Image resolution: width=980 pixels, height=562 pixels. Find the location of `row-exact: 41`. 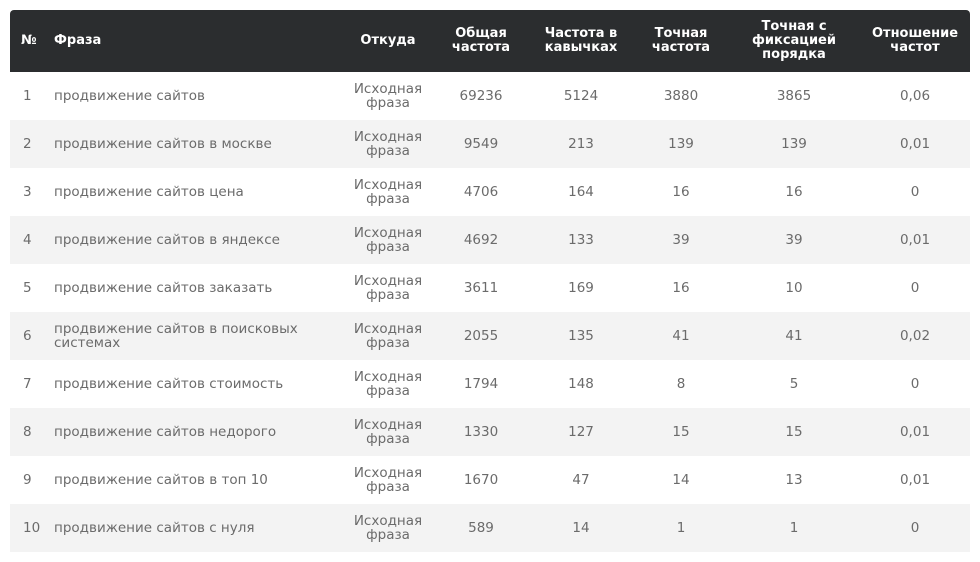

row-exact: 41 is located at coordinates (681, 336).